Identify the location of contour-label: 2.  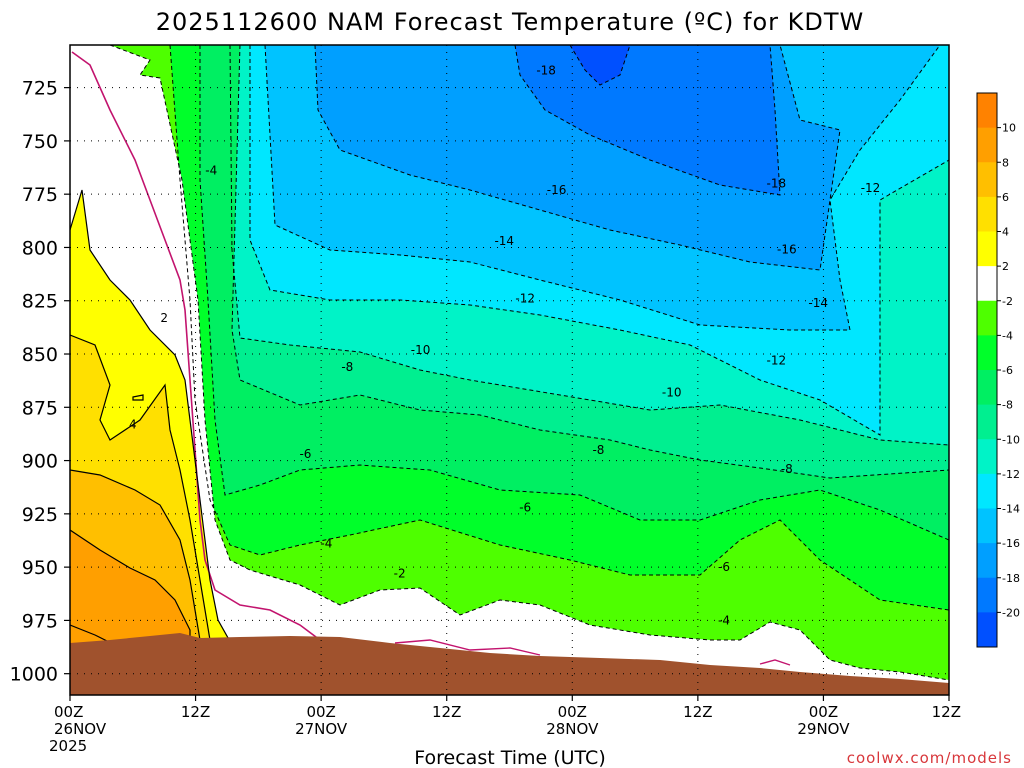
(164, 318).